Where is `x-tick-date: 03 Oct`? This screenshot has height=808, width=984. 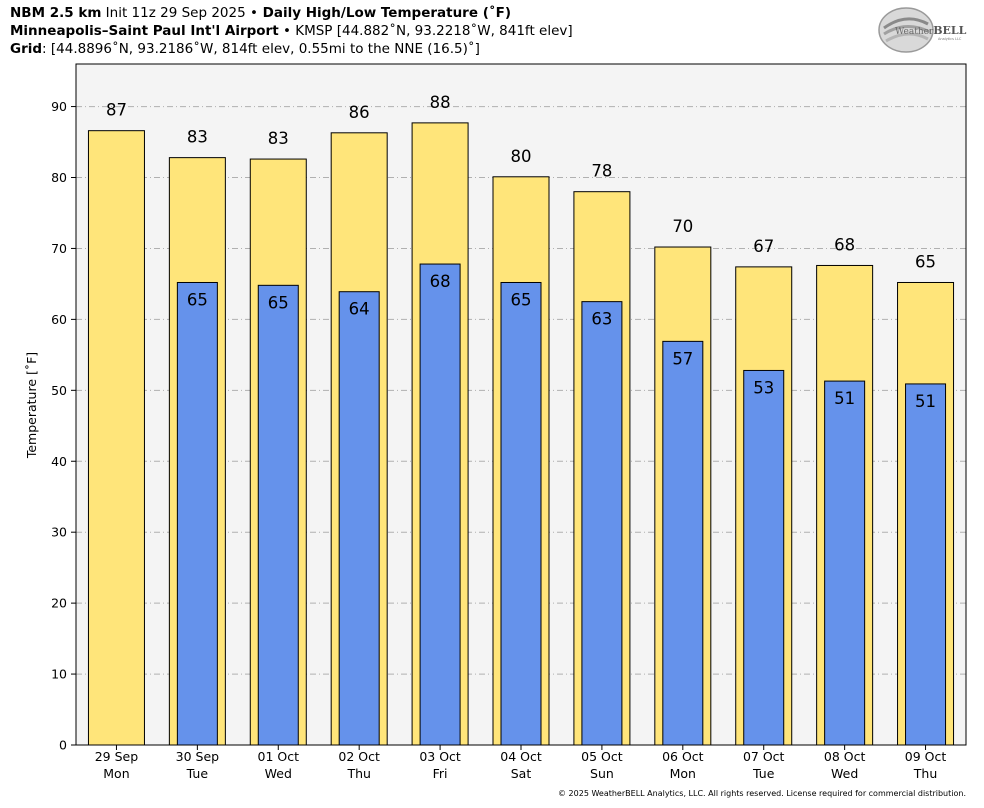
x-tick-date: 03 Oct is located at coordinates (440, 756).